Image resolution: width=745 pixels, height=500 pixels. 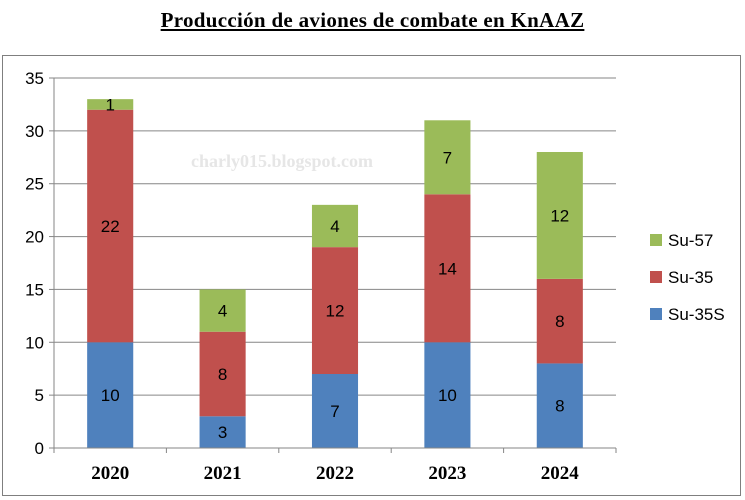 I want to click on y-tick-label: 35, so click(x=34, y=78).